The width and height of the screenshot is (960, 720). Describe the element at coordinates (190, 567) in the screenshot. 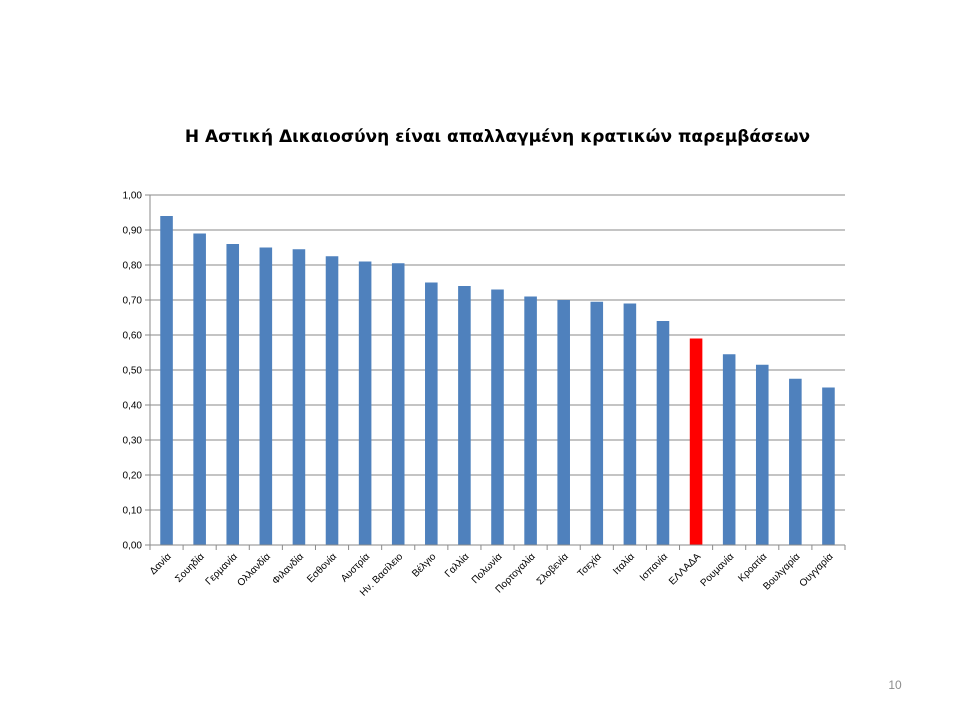

I see `x-tick-label: Σουηδία` at that location.